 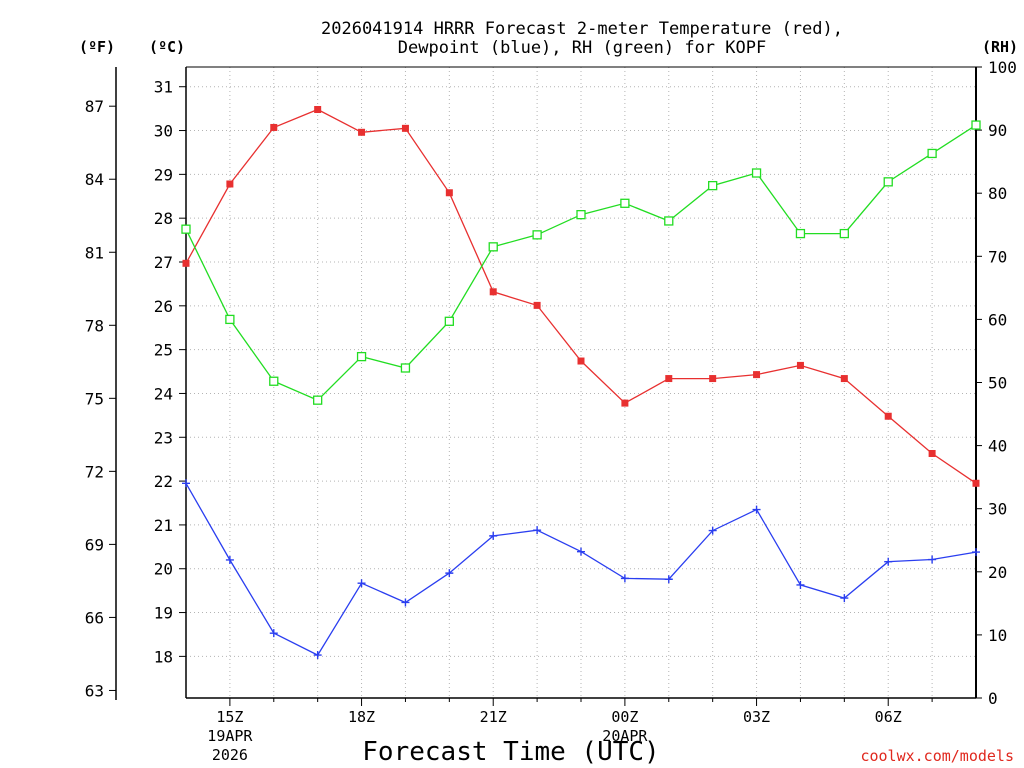 What do you see at coordinates (230, 736) in the screenshot?
I see `x-tick-date-label: 19APR` at bounding box center [230, 736].